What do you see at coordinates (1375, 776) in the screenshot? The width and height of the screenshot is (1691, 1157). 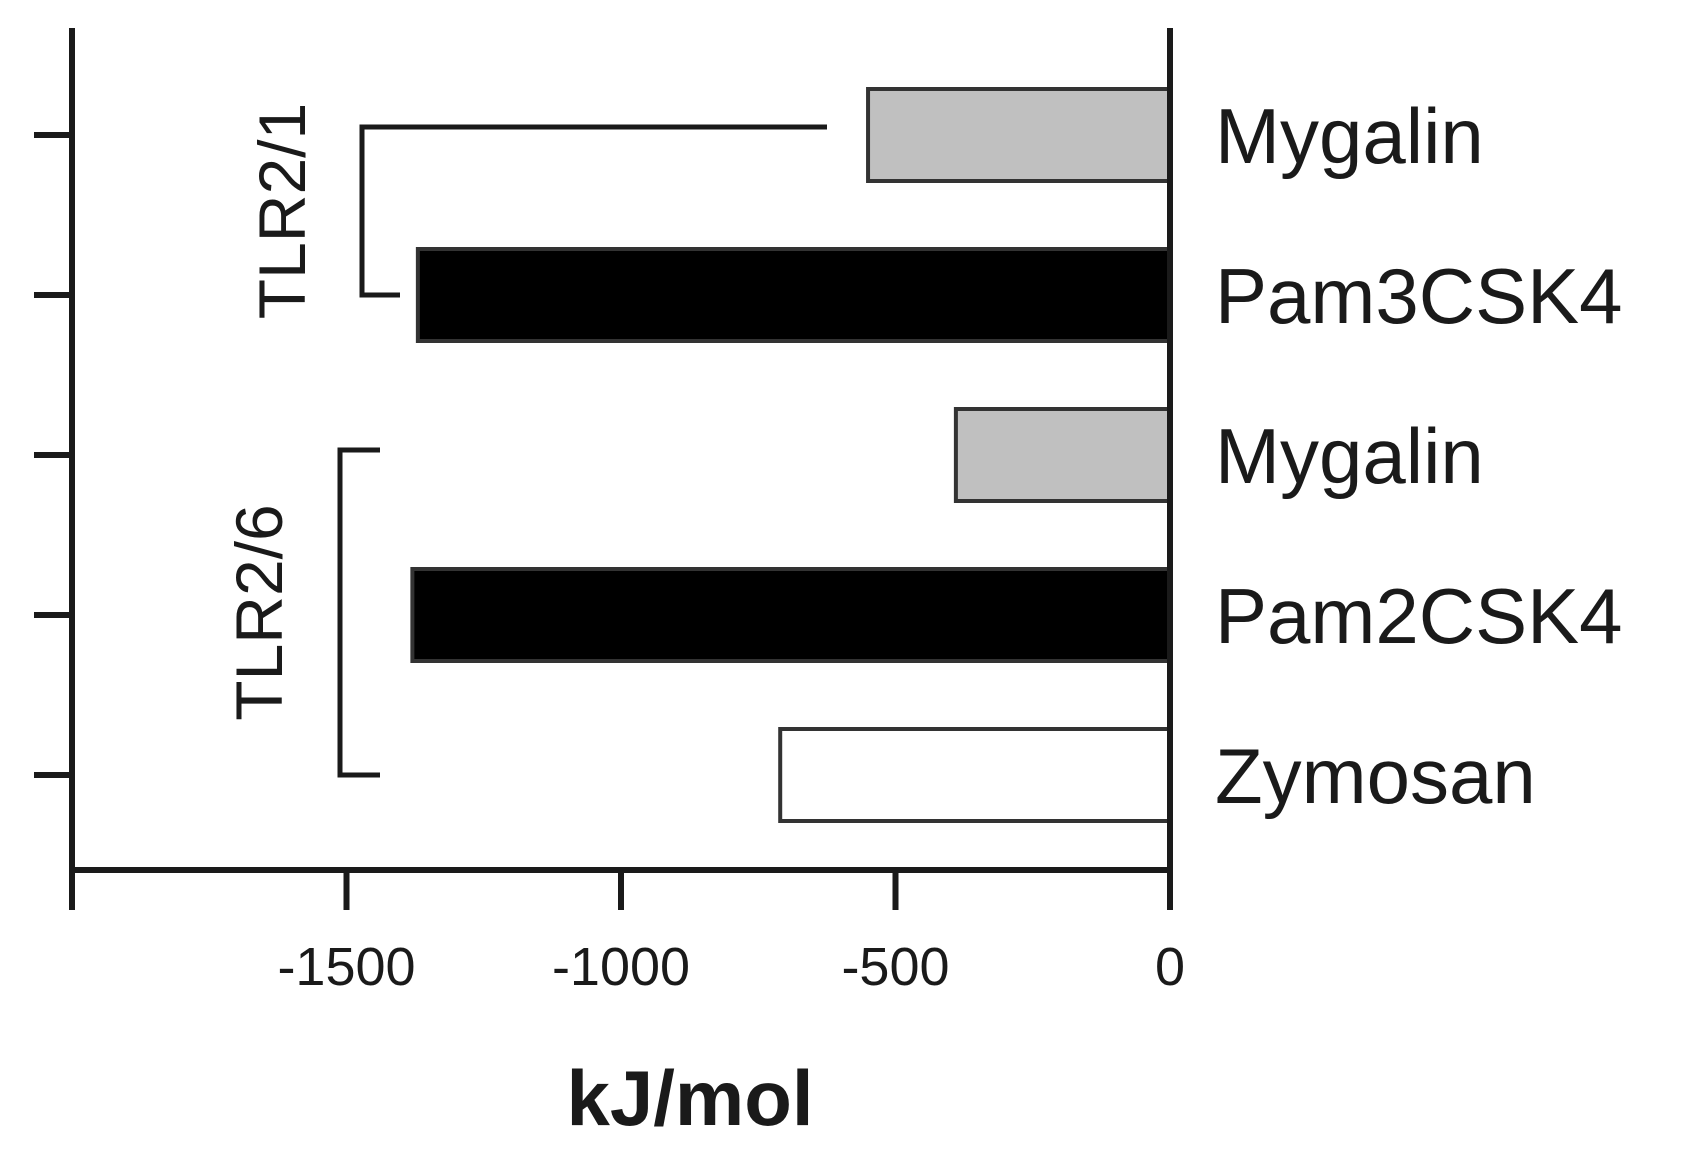 I see `category-label-zymosan: Zymosan` at bounding box center [1375, 776].